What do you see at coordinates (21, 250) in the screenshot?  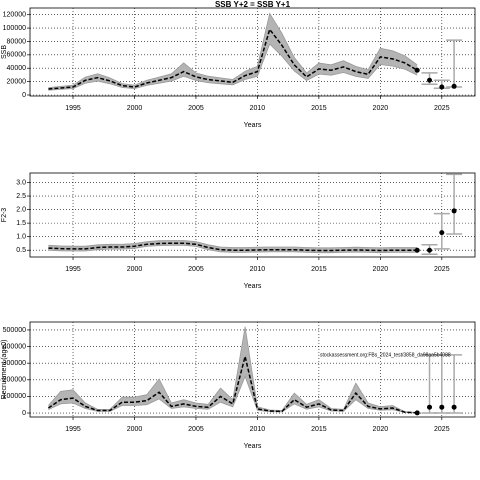 I see `y-tick-label: 0.5` at bounding box center [21, 250].